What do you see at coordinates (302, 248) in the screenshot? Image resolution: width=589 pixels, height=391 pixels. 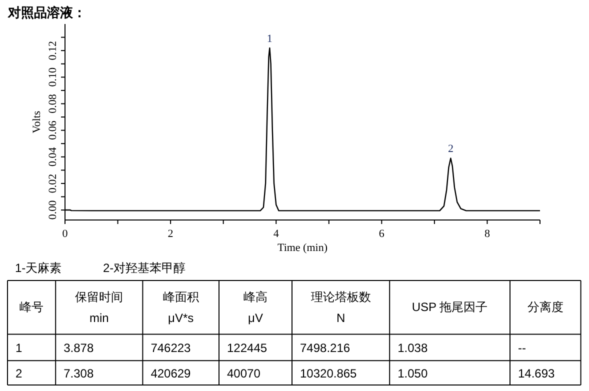 I see `x-axis-title: Time (min)` at bounding box center [302, 248].